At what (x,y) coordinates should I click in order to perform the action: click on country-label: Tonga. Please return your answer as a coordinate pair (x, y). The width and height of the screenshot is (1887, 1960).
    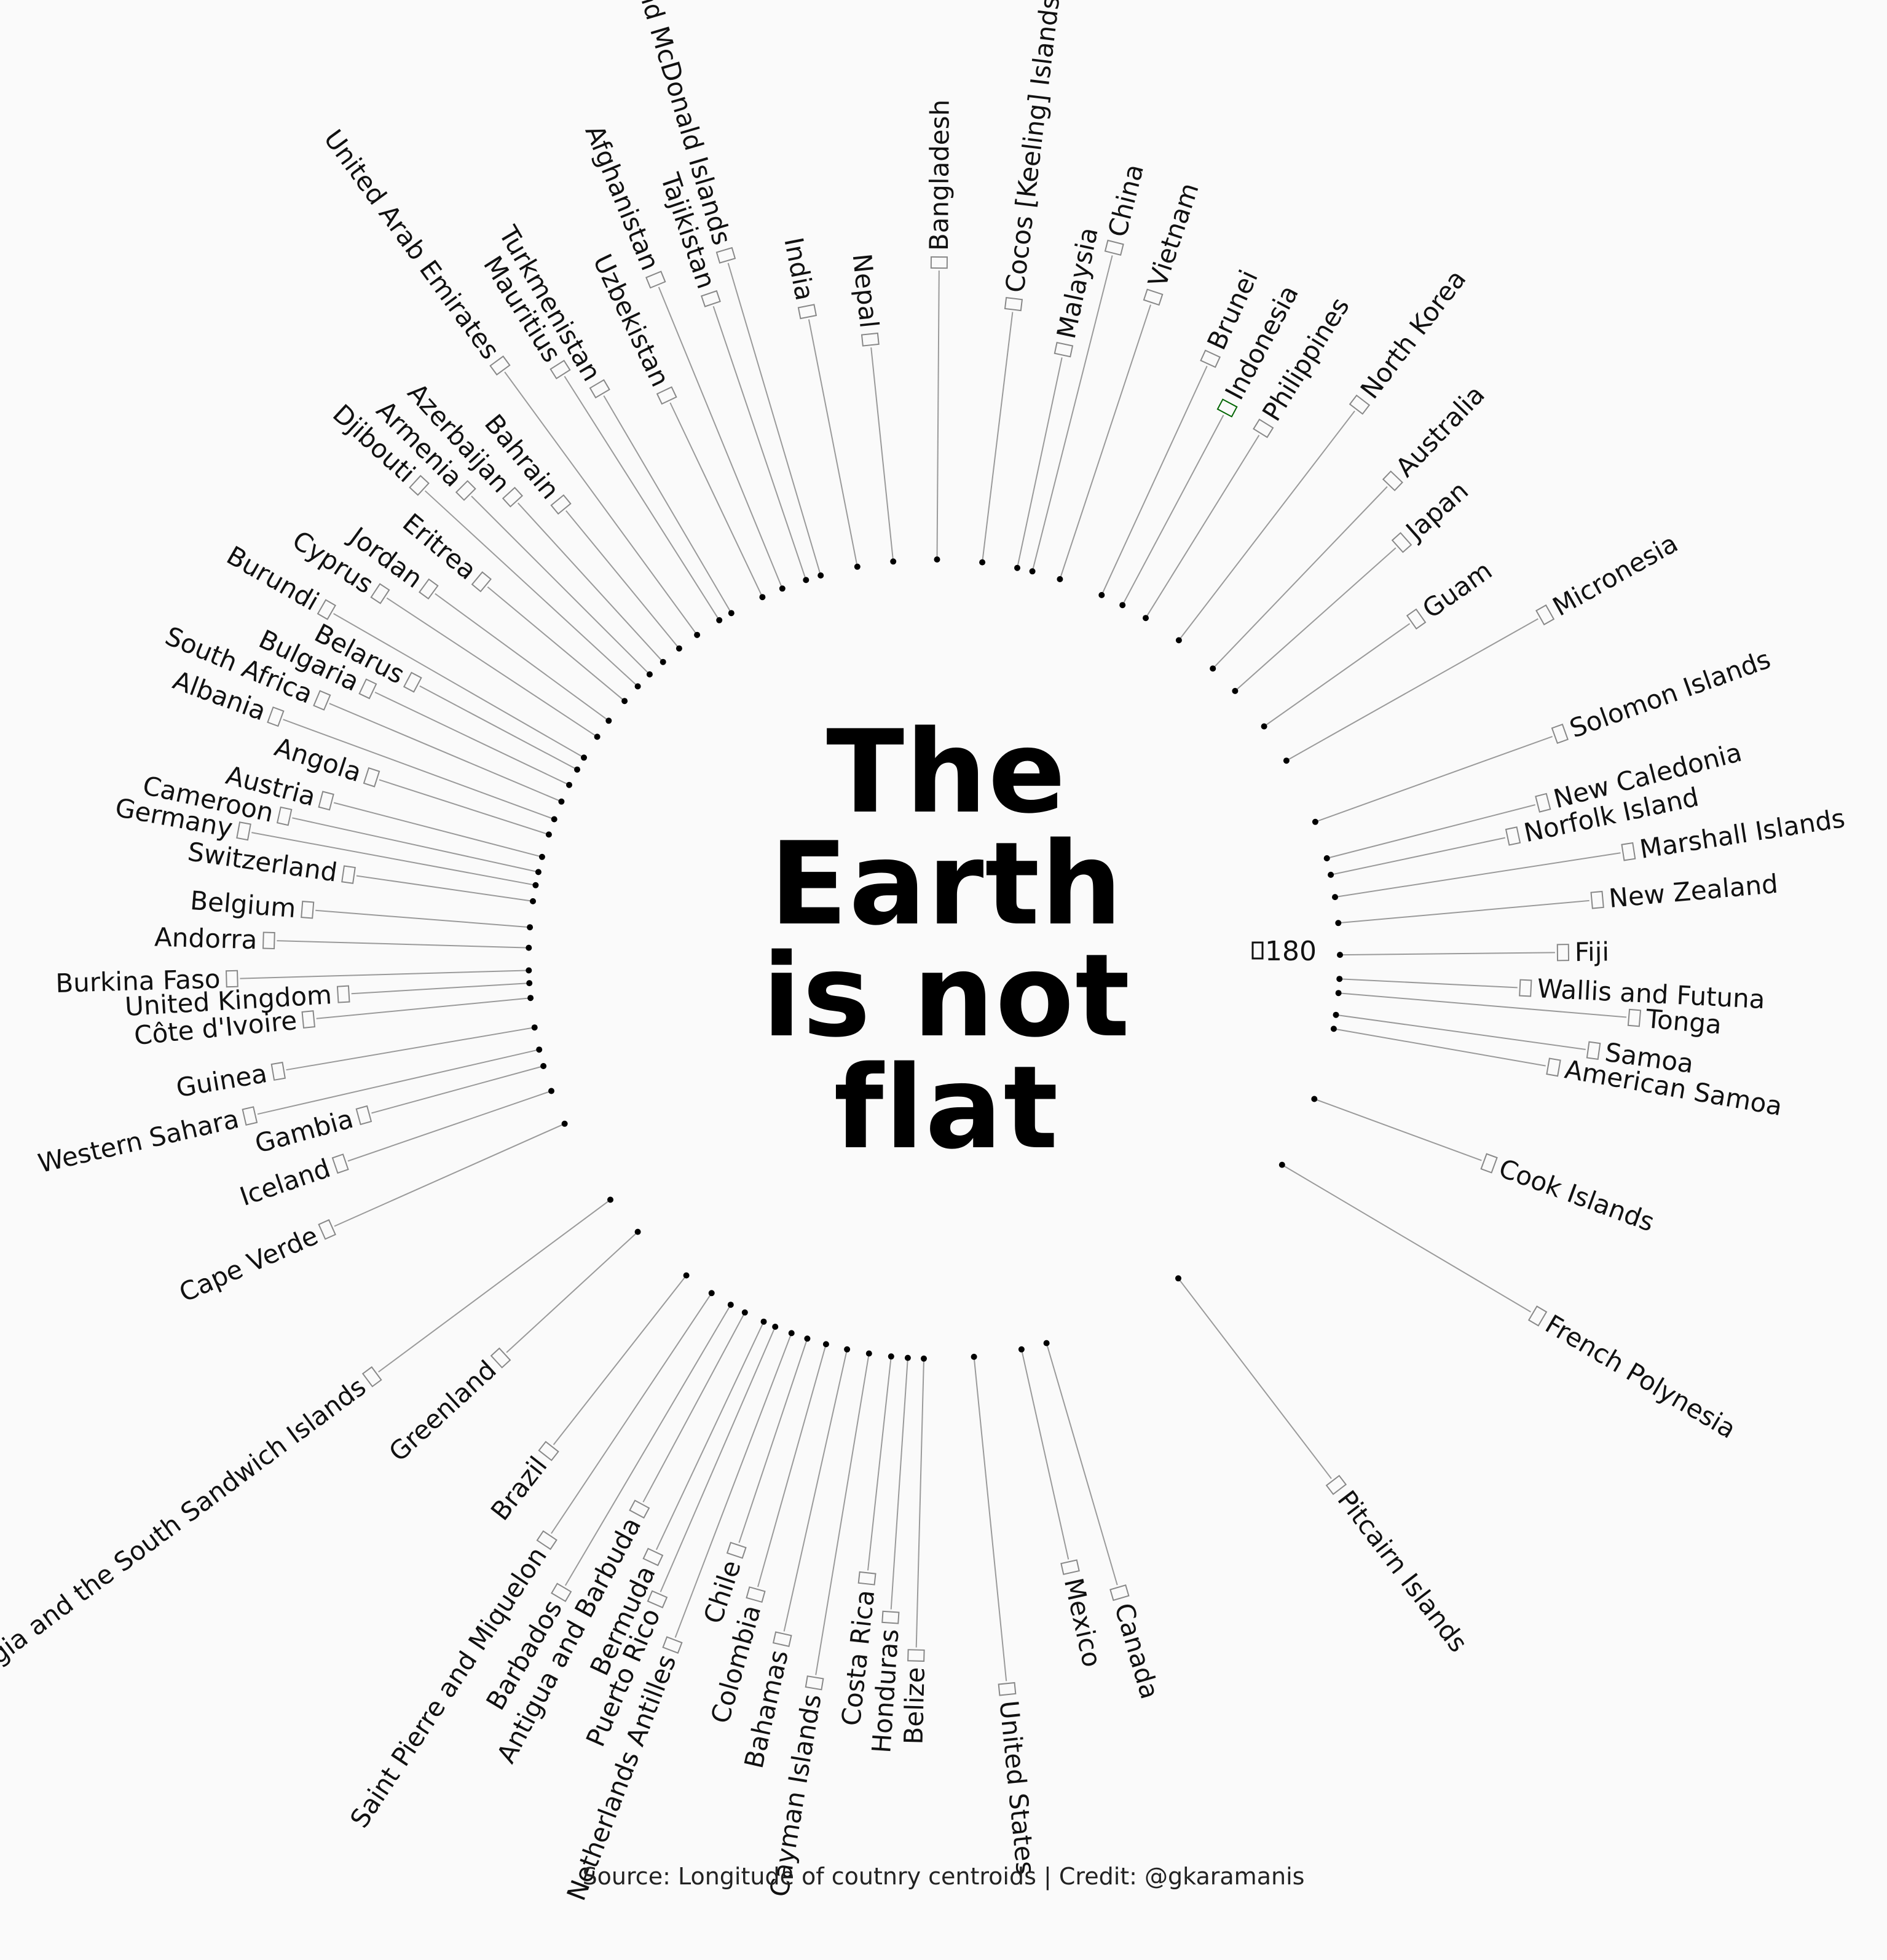
    Looking at the image, I should click on (1675, 1021).